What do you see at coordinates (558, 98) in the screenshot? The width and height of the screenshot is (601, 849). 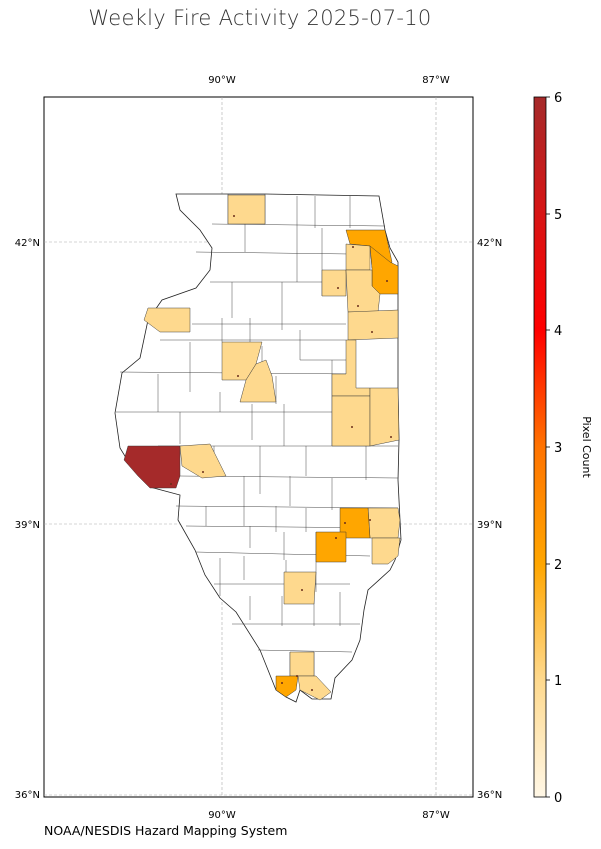 I see `cb-tick-6: 6` at bounding box center [558, 98].